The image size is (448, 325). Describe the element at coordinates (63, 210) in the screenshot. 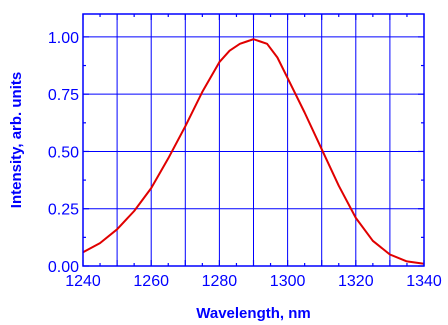

I see `y-tick-label: 0.25` at that location.